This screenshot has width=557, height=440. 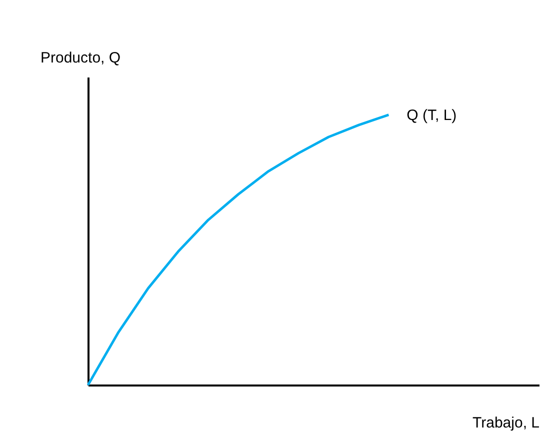 What do you see at coordinates (80, 58) in the screenshot?
I see `y-axis-title: Producto, Q` at bounding box center [80, 58].